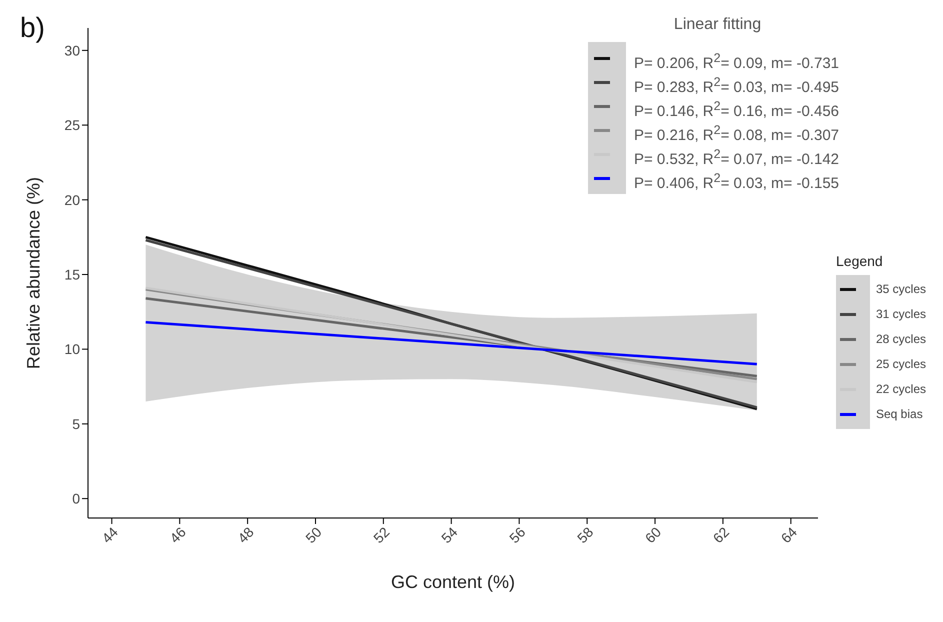  Describe the element at coordinates (72, 200) in the screenshot. I see `y-tick-label: 20` at that location.